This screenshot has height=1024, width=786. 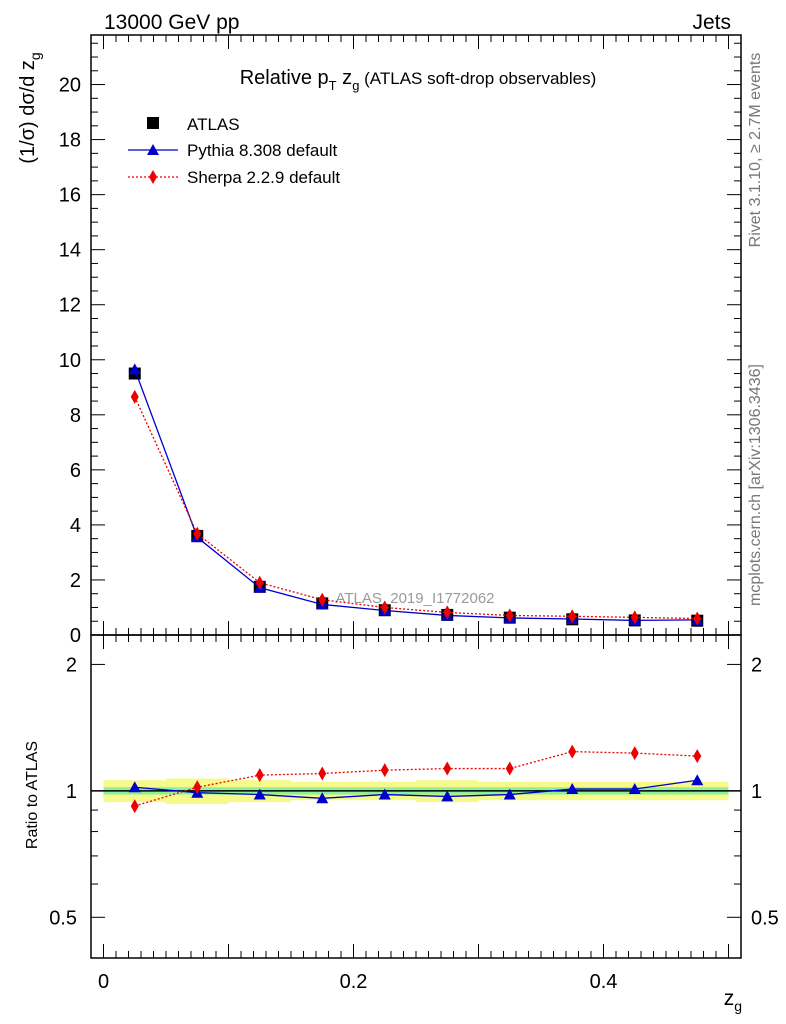 I want to click on sherpa-ratio-line, so click(x=416, y=778).